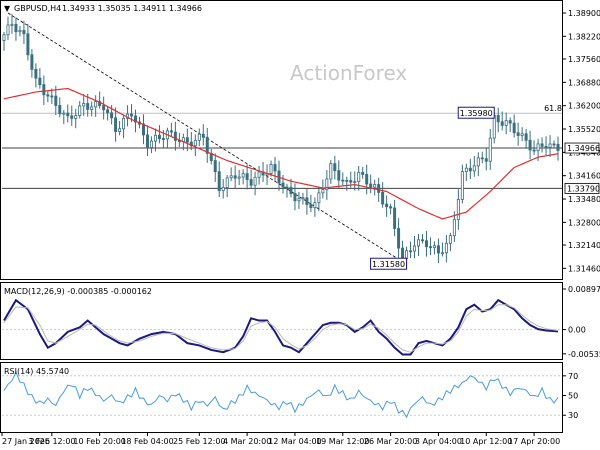 Image resolution: width=600 pixels, height=450 pixels. What do you see at coordinates (7, 8) in the screenshot?
I see `symbol-triangle-icon: ▼` at bounding box center [7, 8].